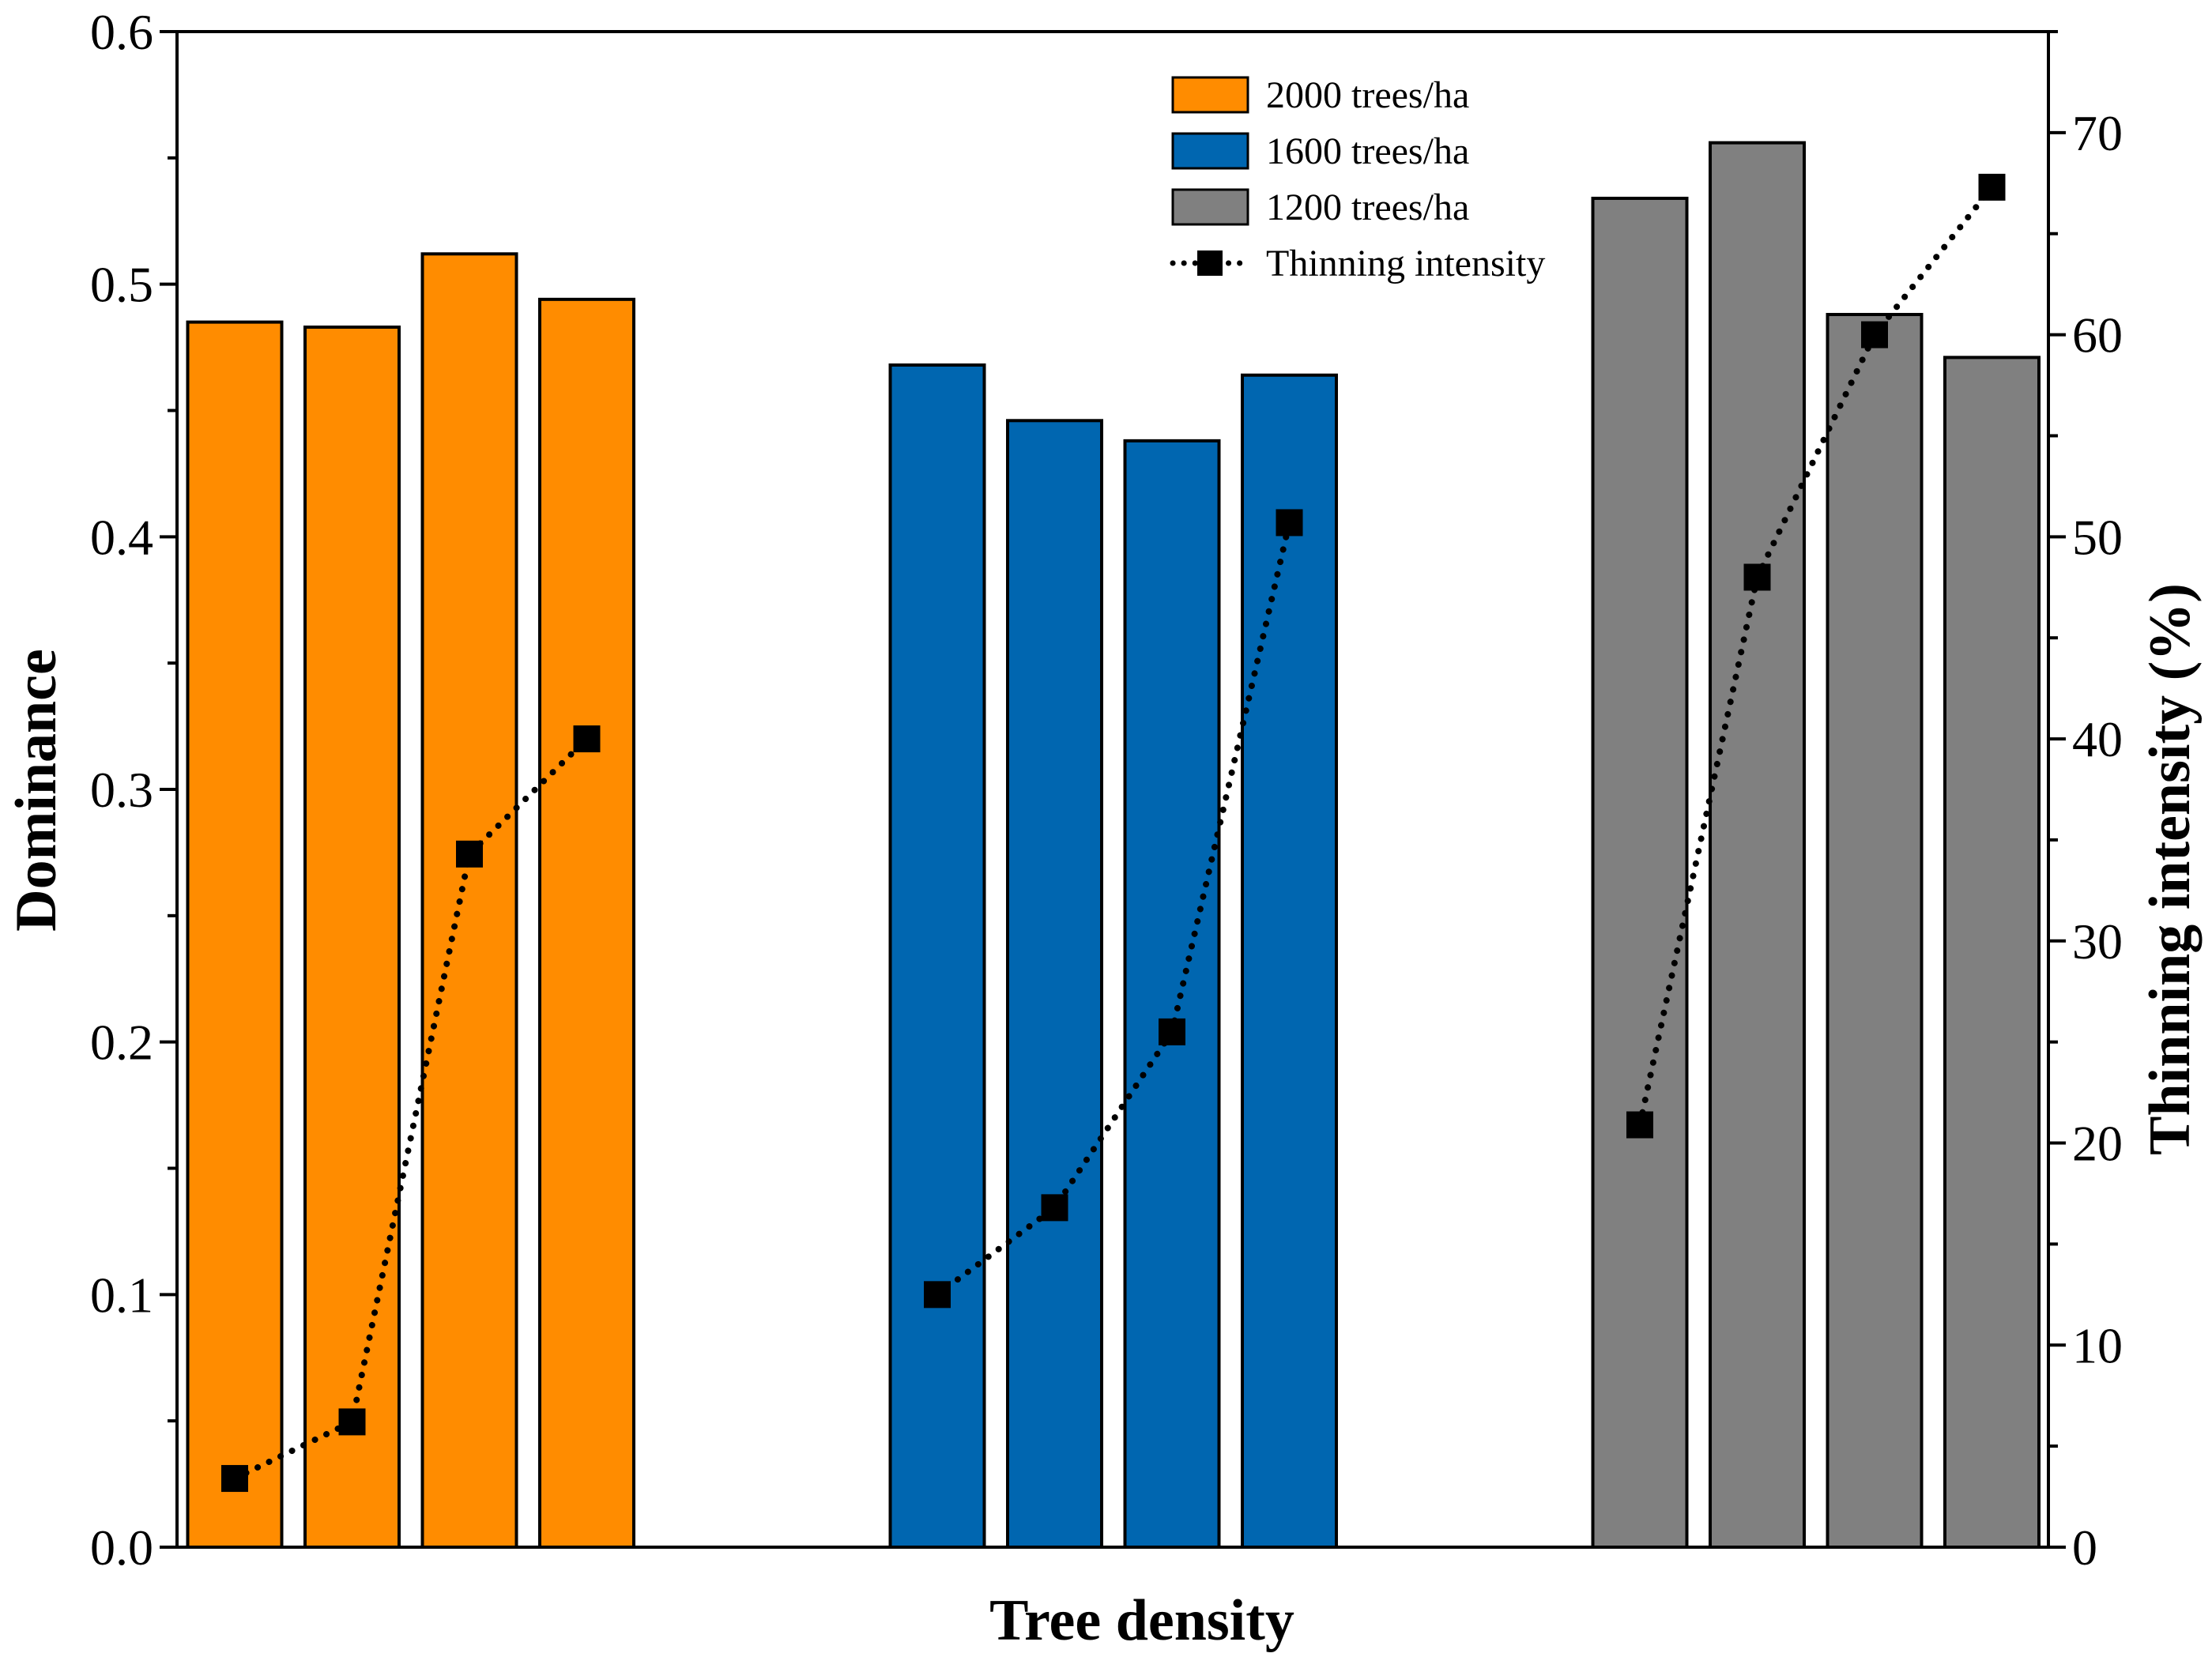 This screenshot has height=1657, width=2212. Describe the element at coordinates (122, 790) in the screenshot. I see `y-tick-label-3: 0.3` at that location.